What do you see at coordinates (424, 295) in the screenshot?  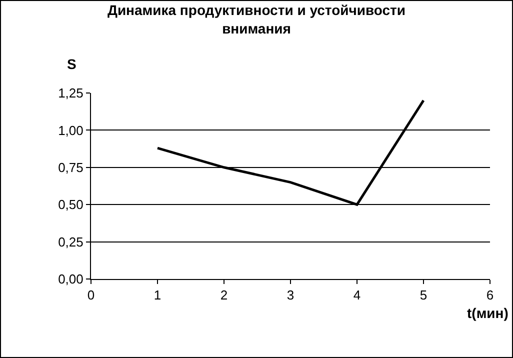 I see `x-tick-label: 5` at bounding box center [424, 295].